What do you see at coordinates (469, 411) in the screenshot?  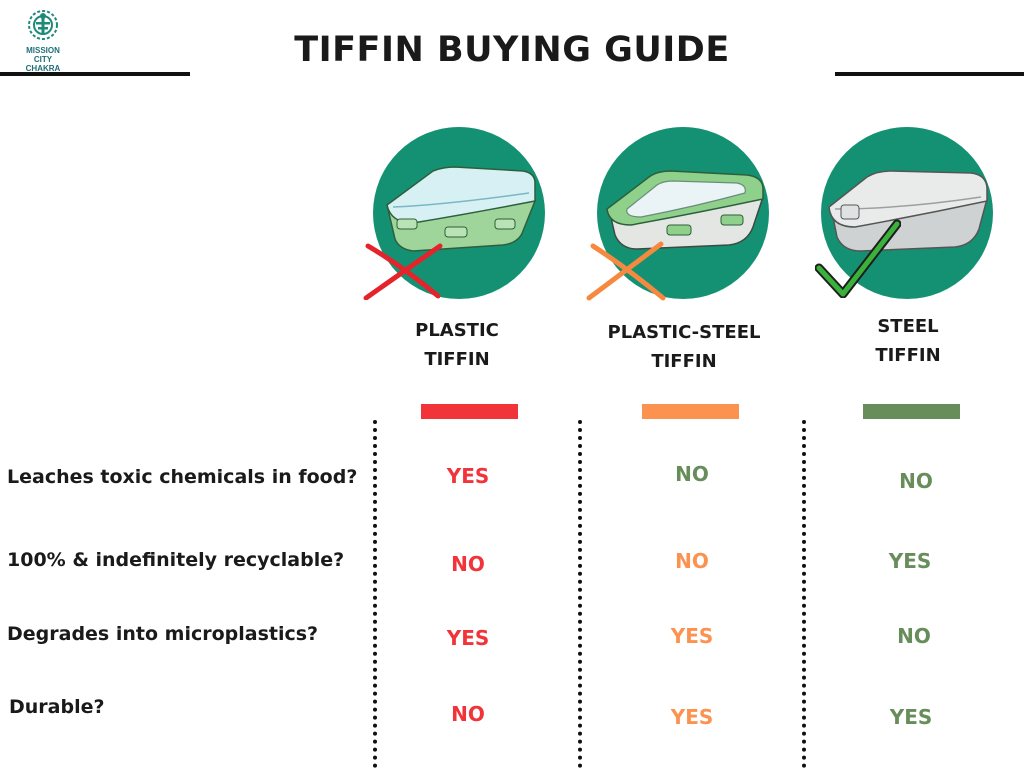 I see `swatch-plastic` at bounding box center [469, 411].